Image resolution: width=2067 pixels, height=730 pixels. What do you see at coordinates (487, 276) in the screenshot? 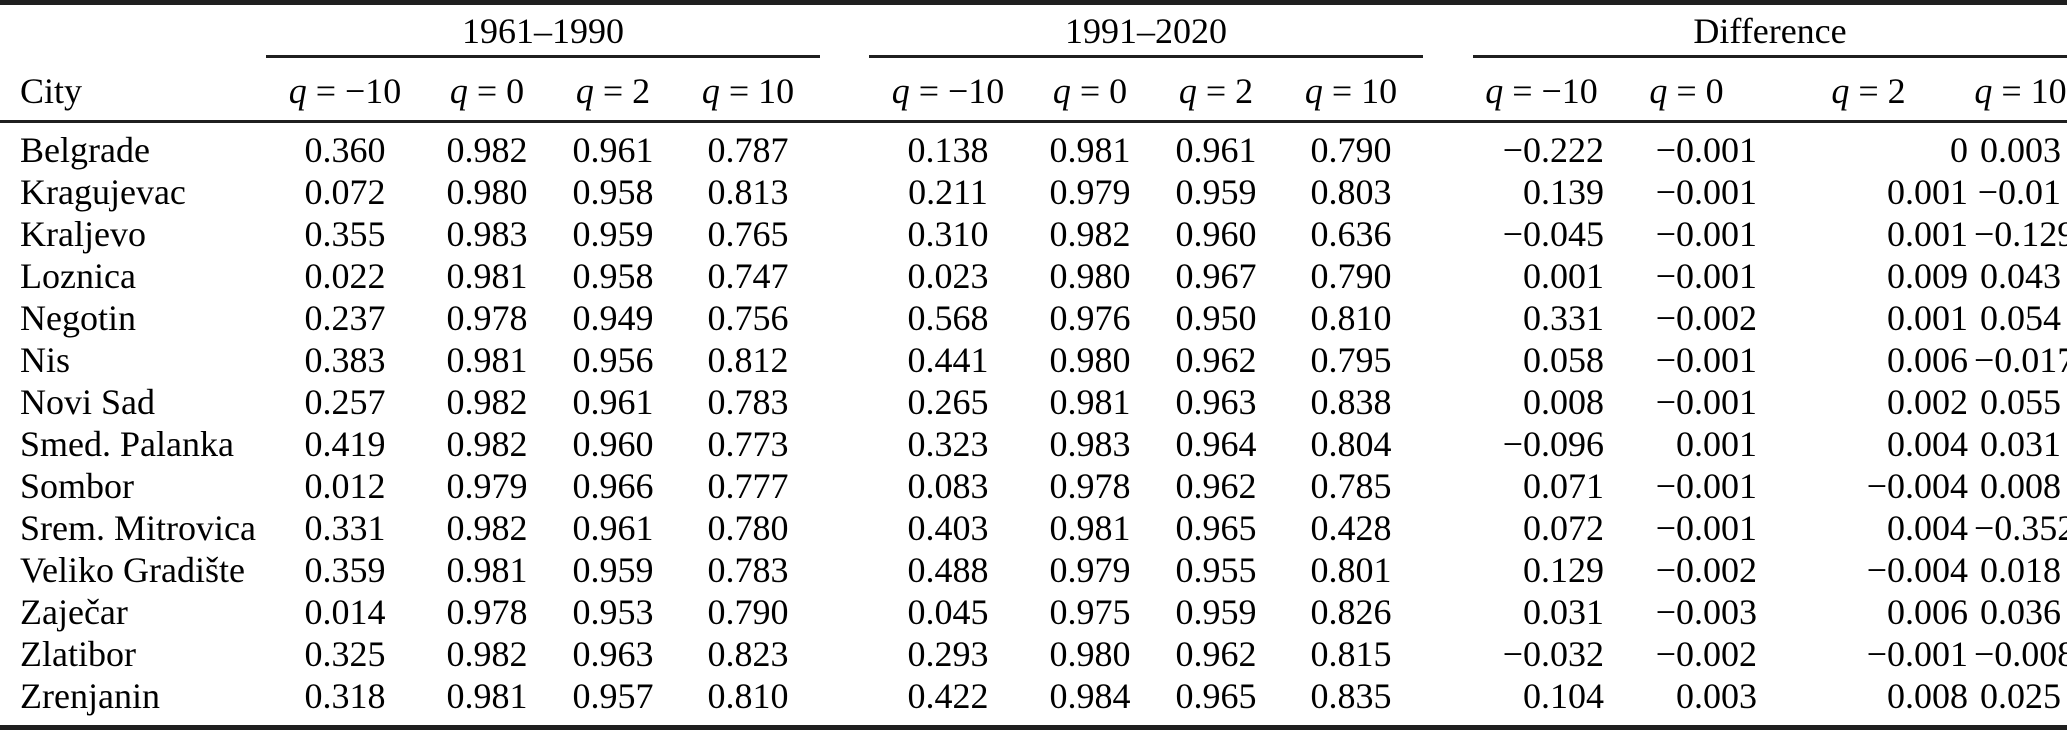
I see `value-cell-1961: 0.981` at bounding box center [487, 276].